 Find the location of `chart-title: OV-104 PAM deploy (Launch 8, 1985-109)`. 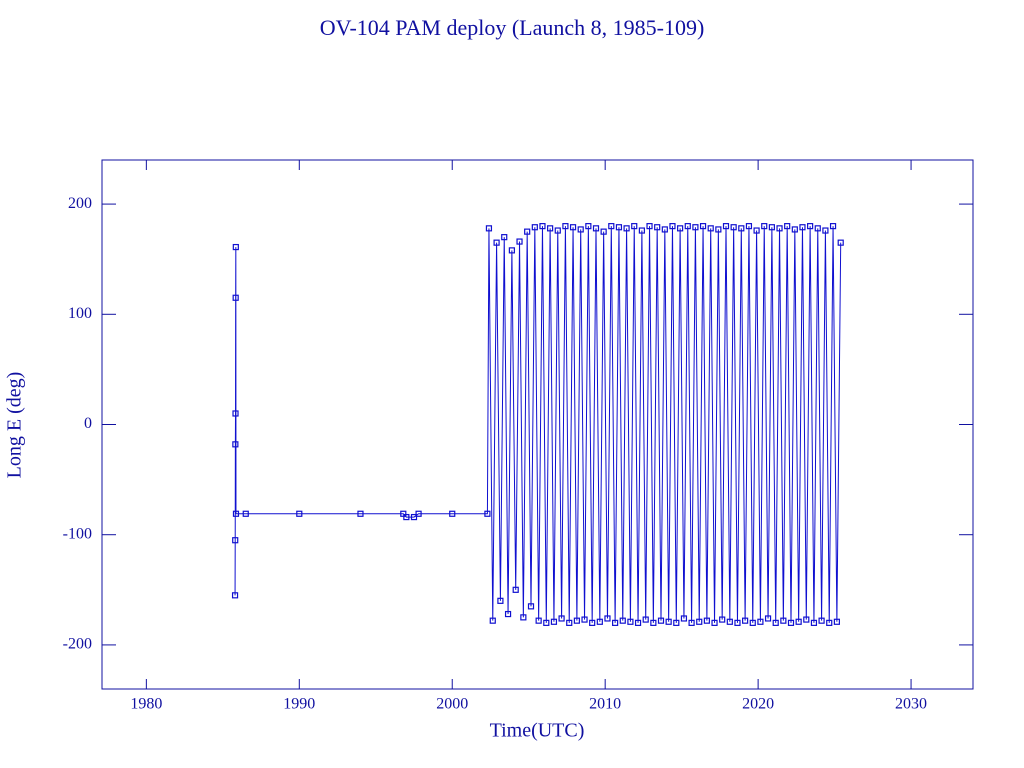

chart-title: OV-104 PAM deploy (Launch 8, 1985-109) is located at coordinates (512, 27).